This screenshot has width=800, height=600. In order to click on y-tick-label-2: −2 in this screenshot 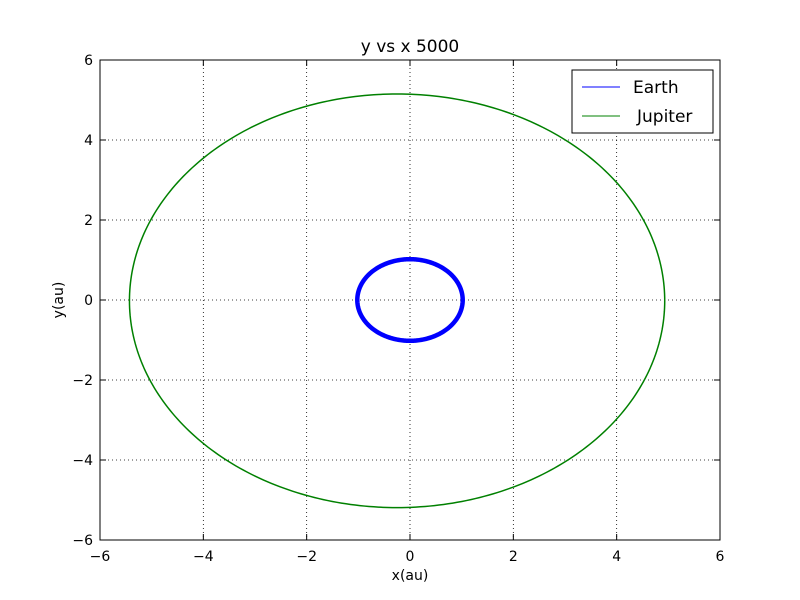, I will do `click(82, 381)`.